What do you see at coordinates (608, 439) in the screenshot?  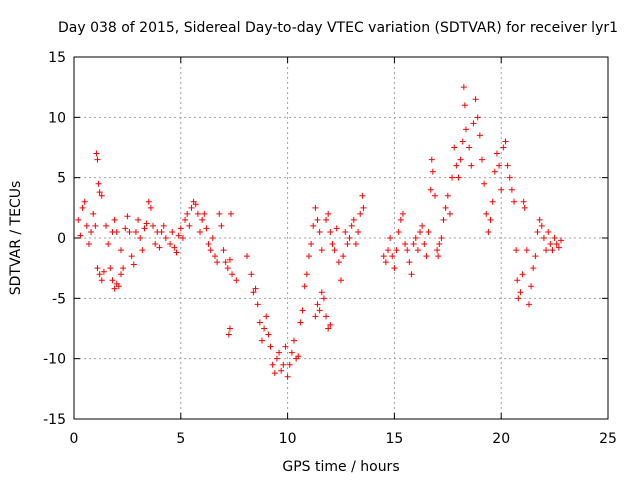 I see `x-tick-label: 25` at bounding box center [608, 439].